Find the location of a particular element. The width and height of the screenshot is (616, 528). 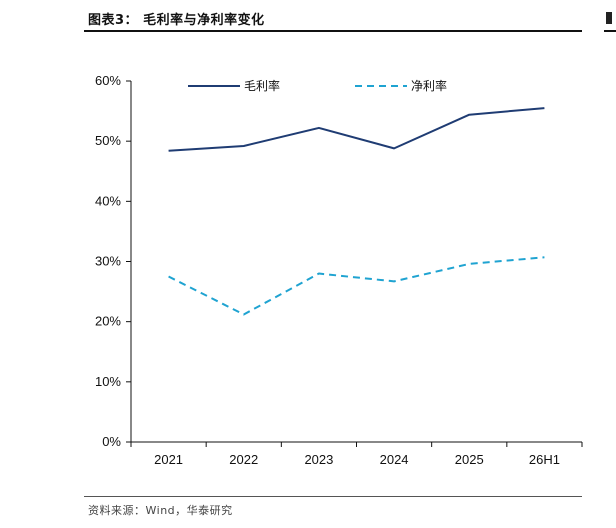

legend-label: 净利率 is located at coordinates (429, 85).